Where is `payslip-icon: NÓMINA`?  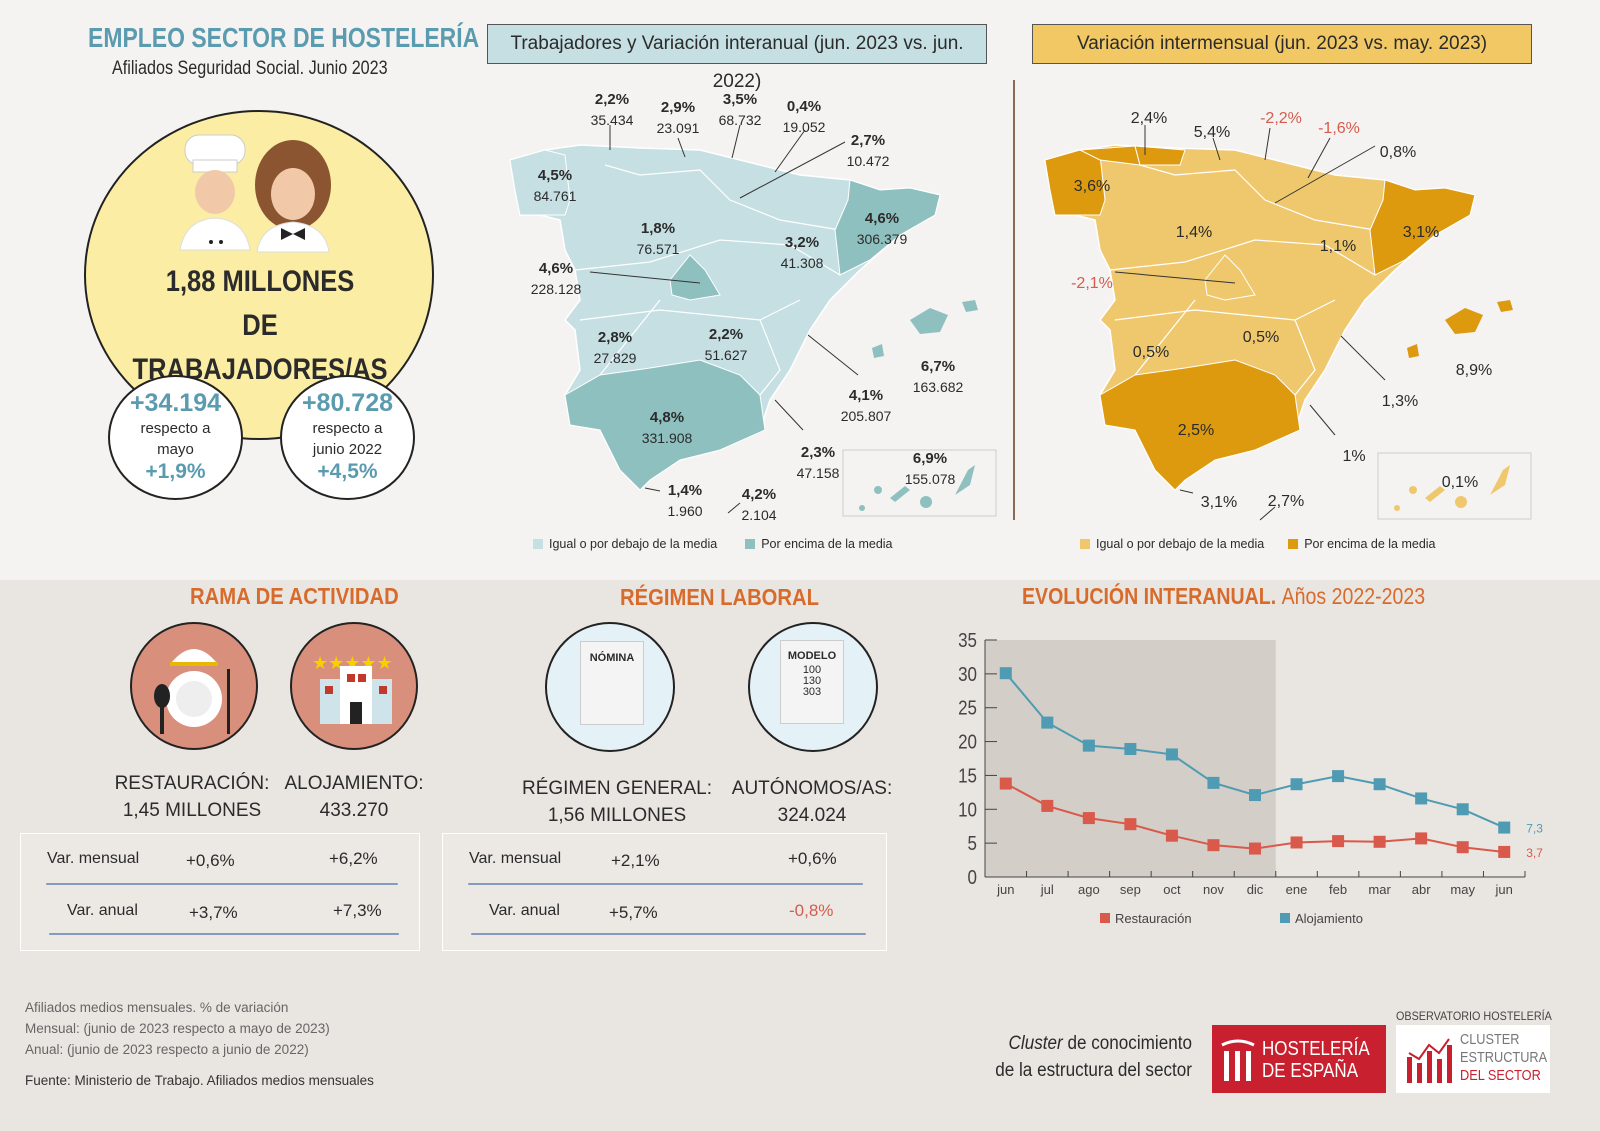 payslip-icon: NÓMINA is located at coordinates (610, 687).